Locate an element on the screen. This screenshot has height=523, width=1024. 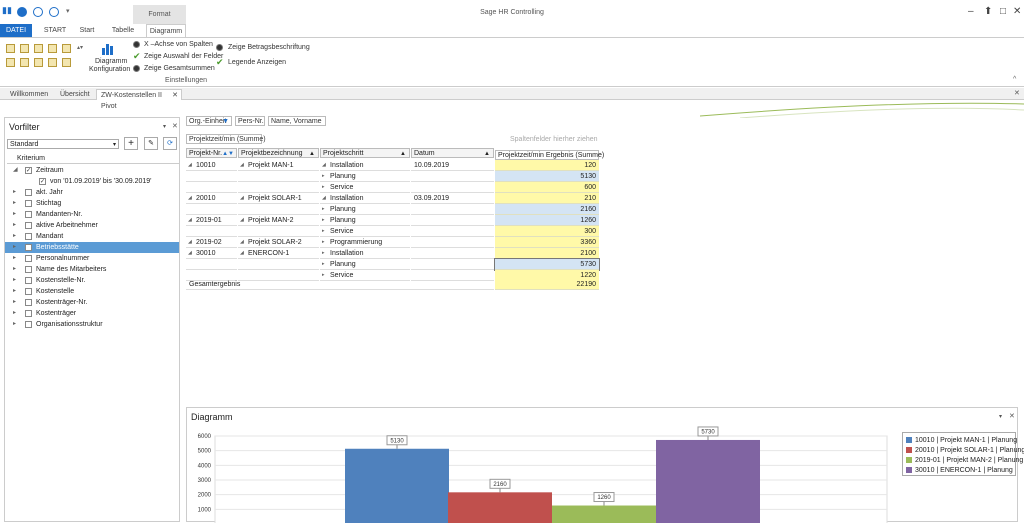
tab-tabelle: Tabelle is located at coordinates (123, 30).